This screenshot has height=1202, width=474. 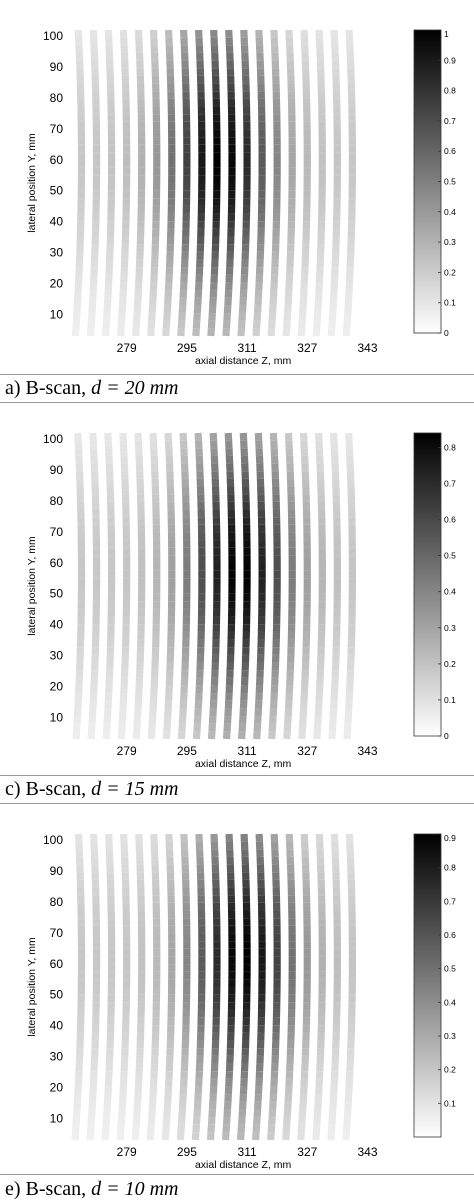 What do you see at coordinates (96, 789) in the screenshot?
I see `caption-c-var: d` at bounding box center [96, 789].